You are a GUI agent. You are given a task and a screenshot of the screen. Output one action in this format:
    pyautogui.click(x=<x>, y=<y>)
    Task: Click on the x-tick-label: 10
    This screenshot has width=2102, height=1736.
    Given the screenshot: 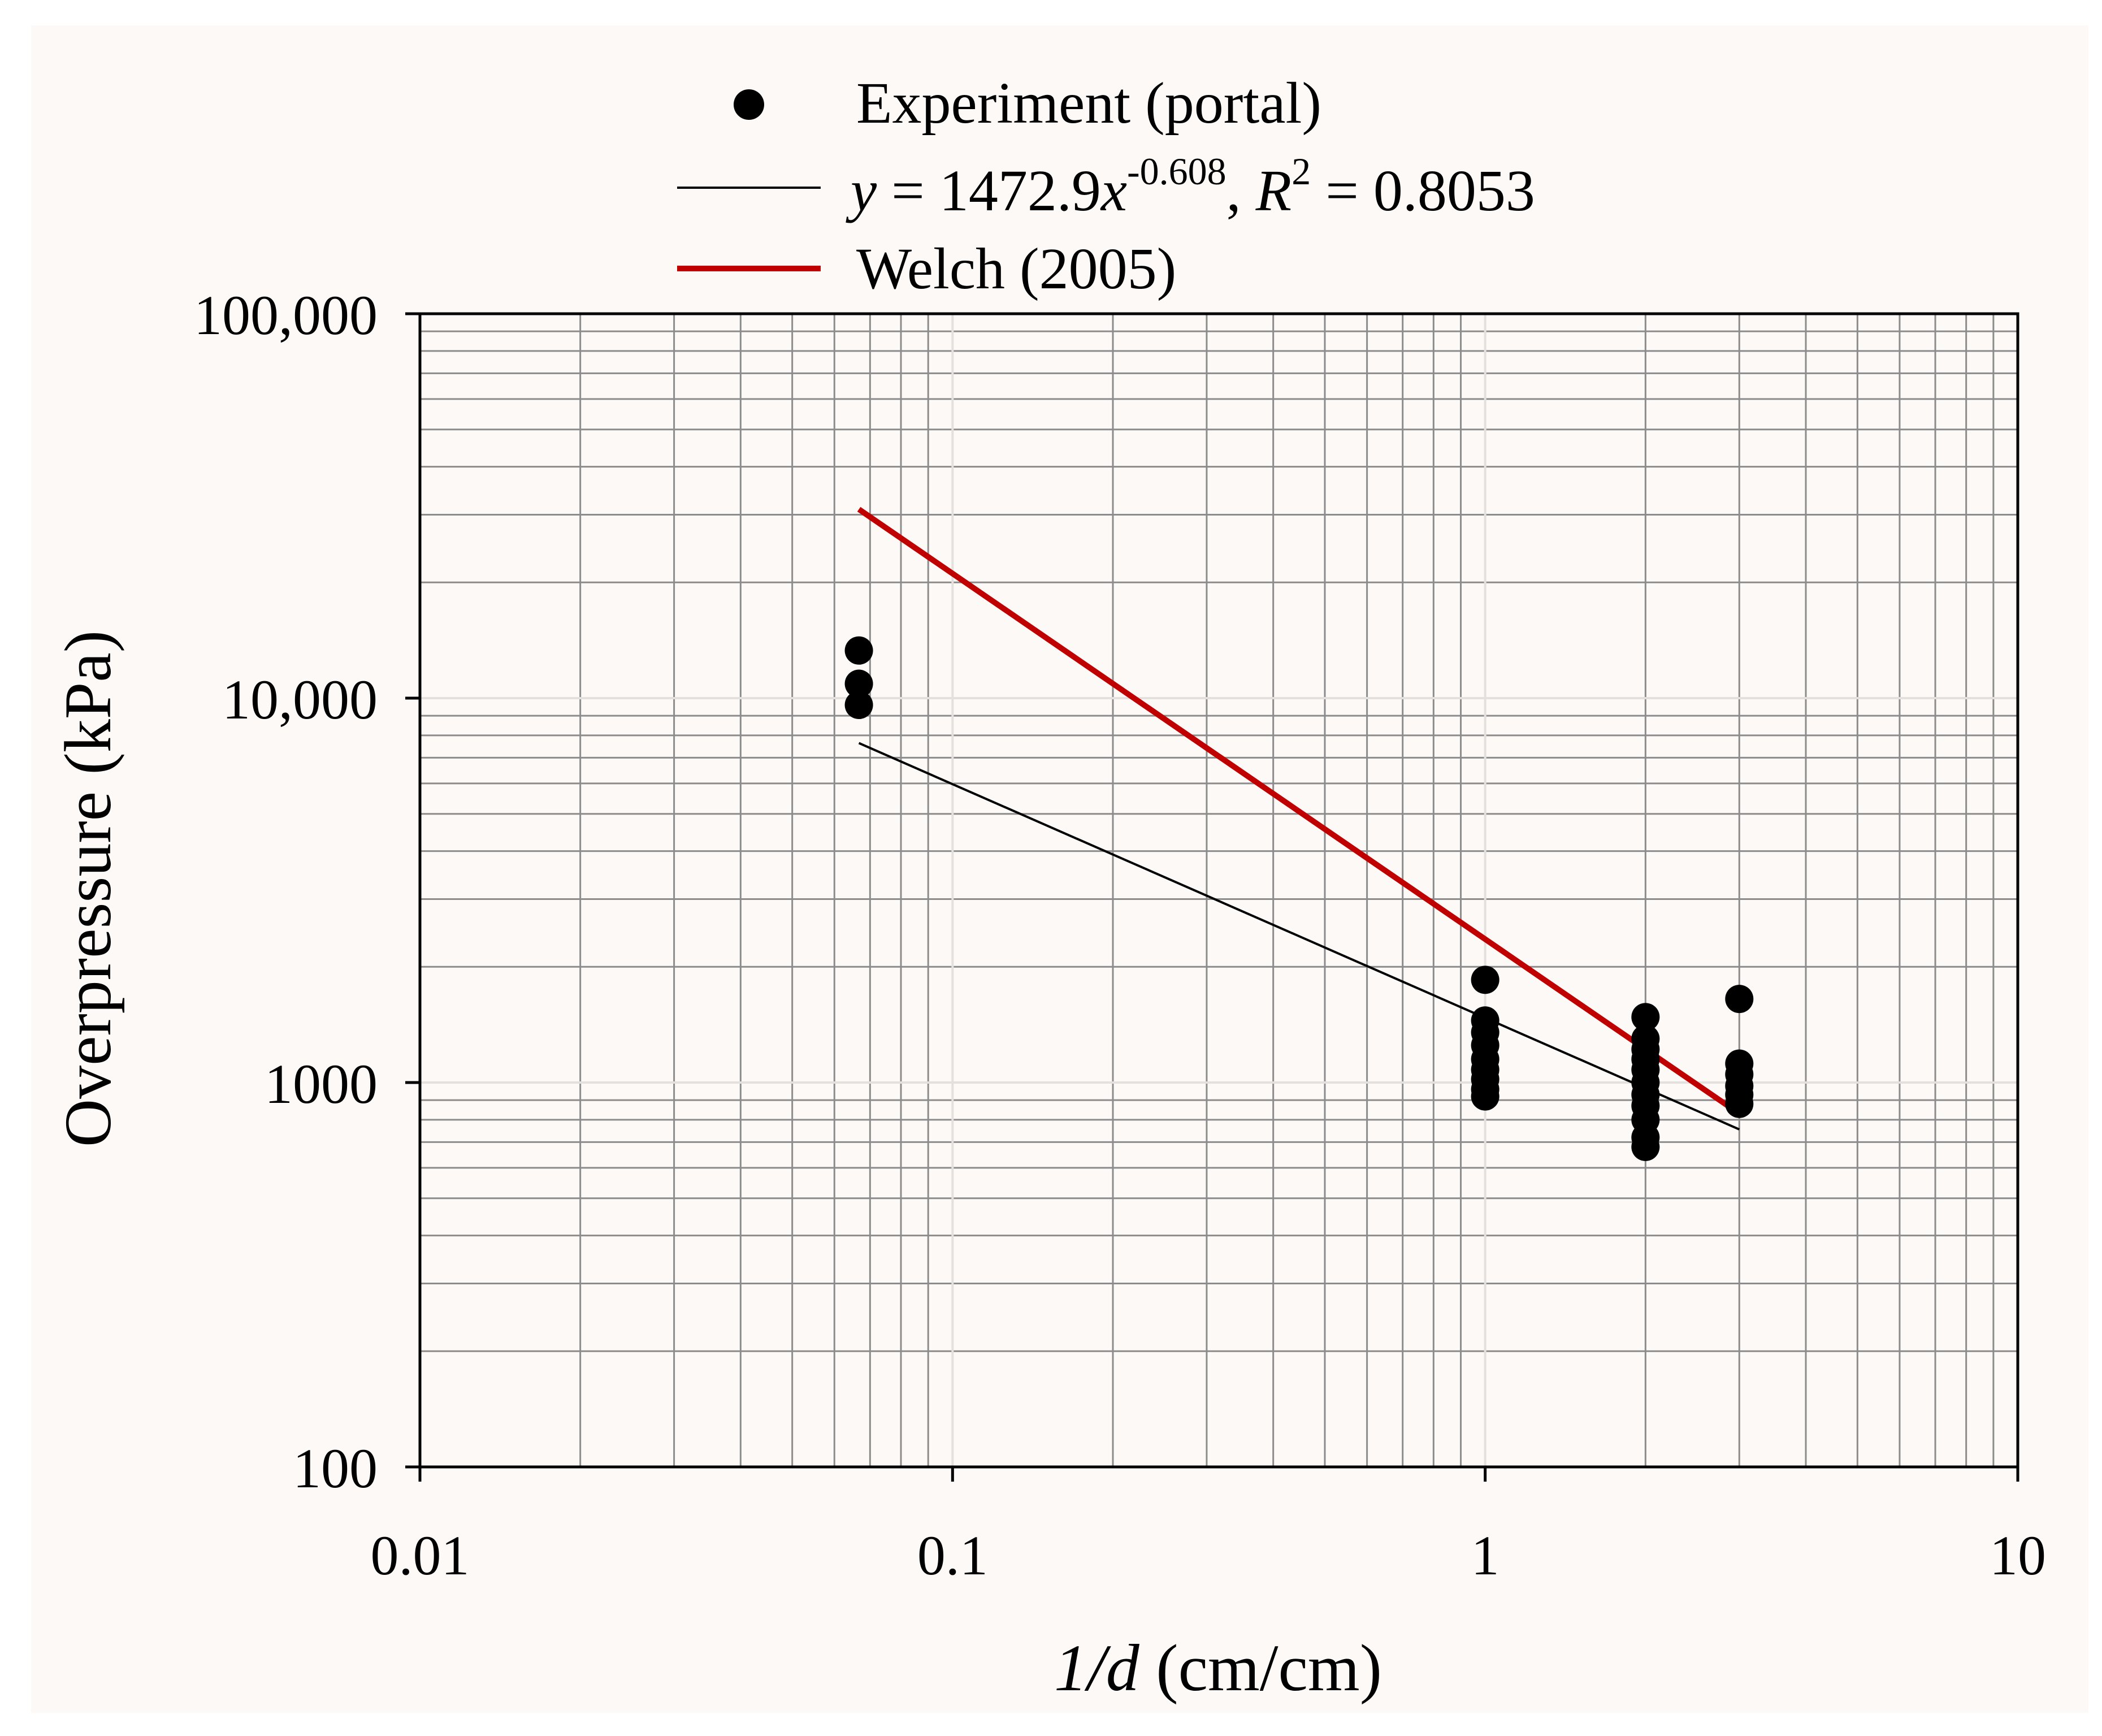 What is the action you would take?
    pyautogui.click(x=2018, y=1555)
    